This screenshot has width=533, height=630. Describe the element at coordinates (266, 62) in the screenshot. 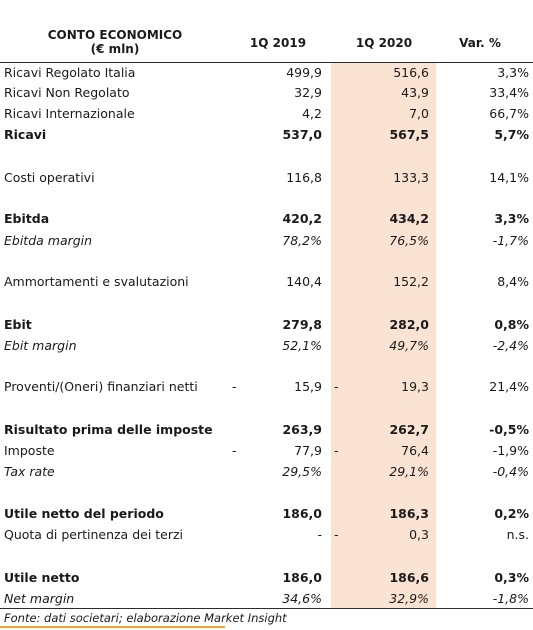

I see `header-divider` at that location.